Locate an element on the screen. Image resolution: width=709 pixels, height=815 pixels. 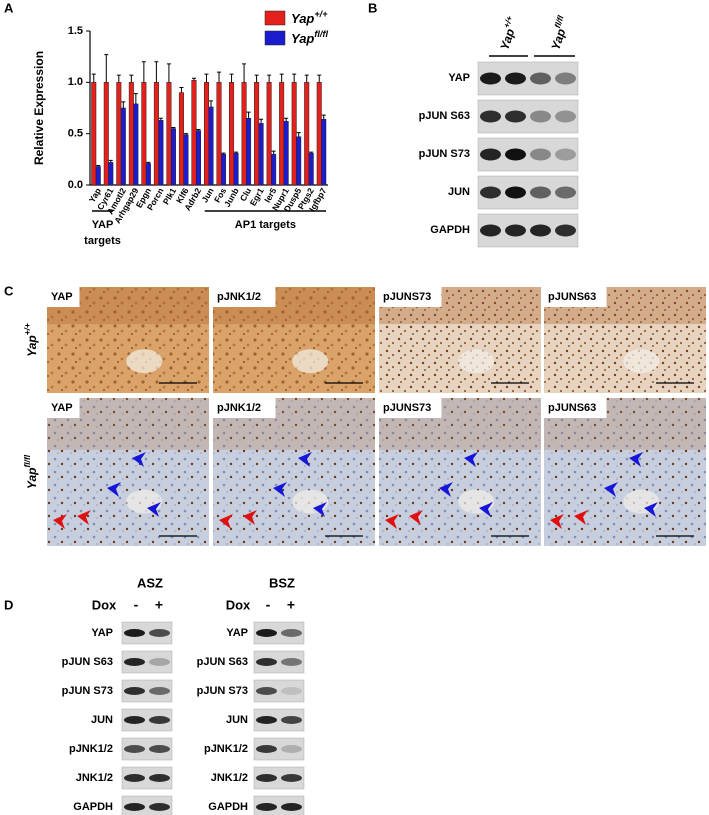
row-label: pJUN S63 is located at coordinates (222, 662).